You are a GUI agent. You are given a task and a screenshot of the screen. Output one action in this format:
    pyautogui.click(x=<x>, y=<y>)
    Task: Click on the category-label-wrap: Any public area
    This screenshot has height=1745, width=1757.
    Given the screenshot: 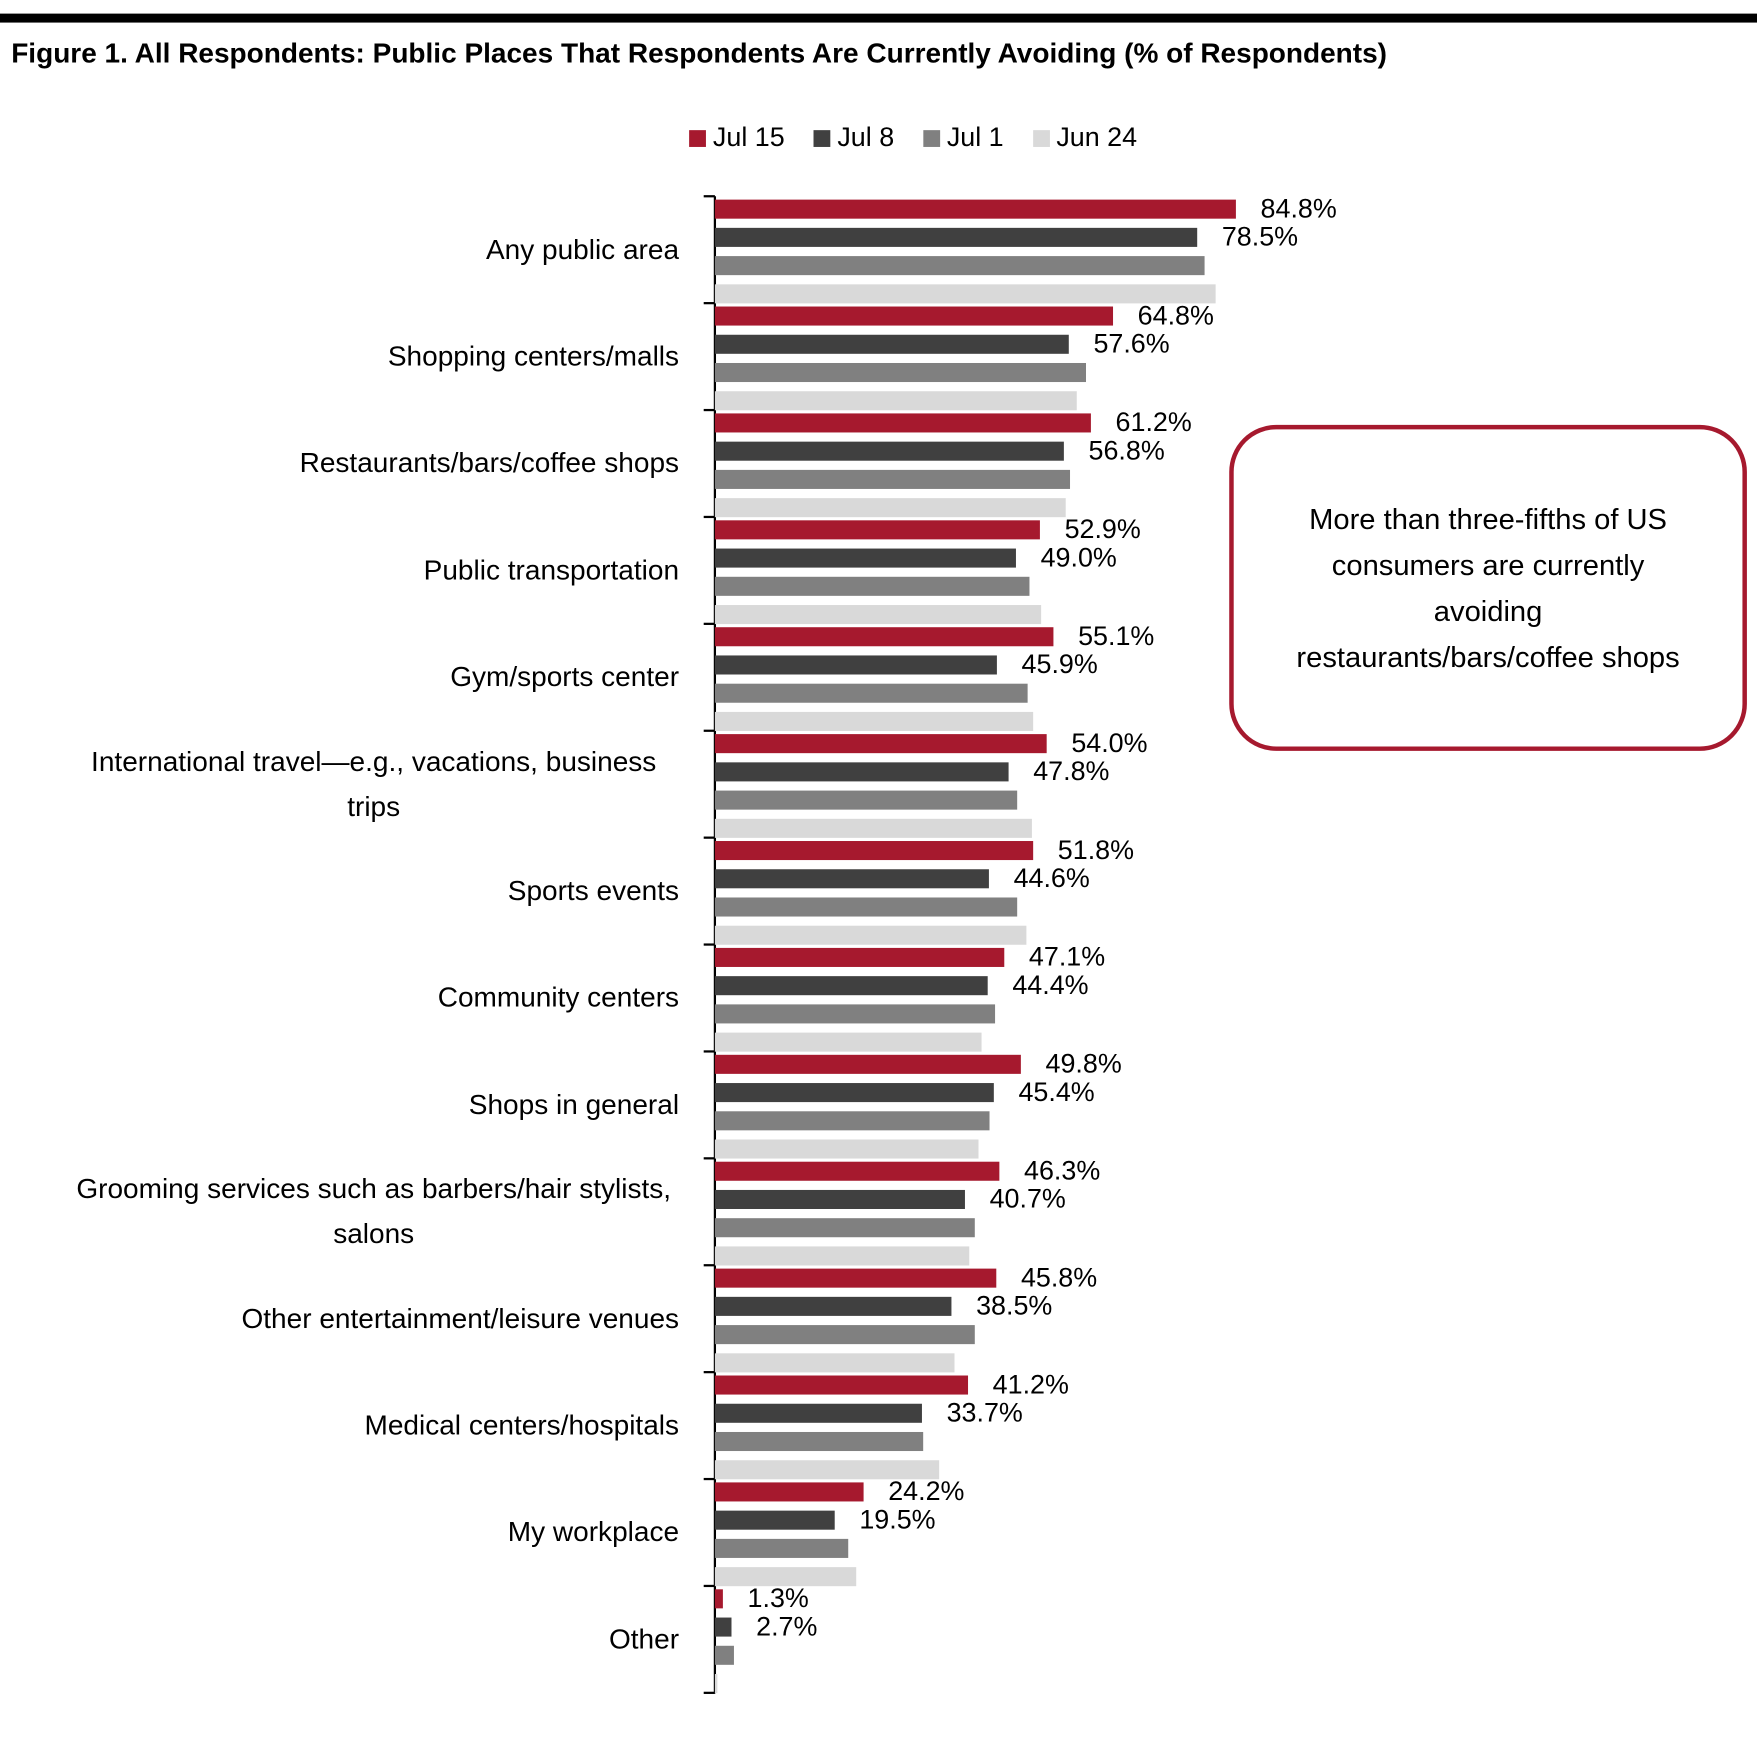 What is the action you would take?
    pyautogui.click(x=362, y=249)
    